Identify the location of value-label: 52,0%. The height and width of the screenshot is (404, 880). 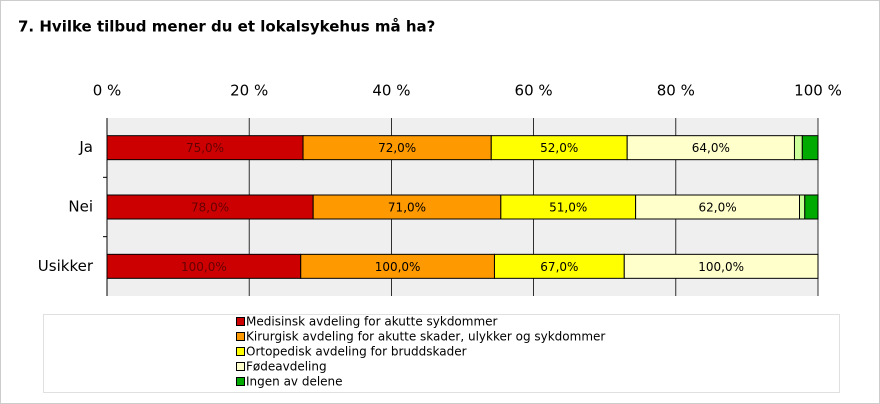
(559, 148).